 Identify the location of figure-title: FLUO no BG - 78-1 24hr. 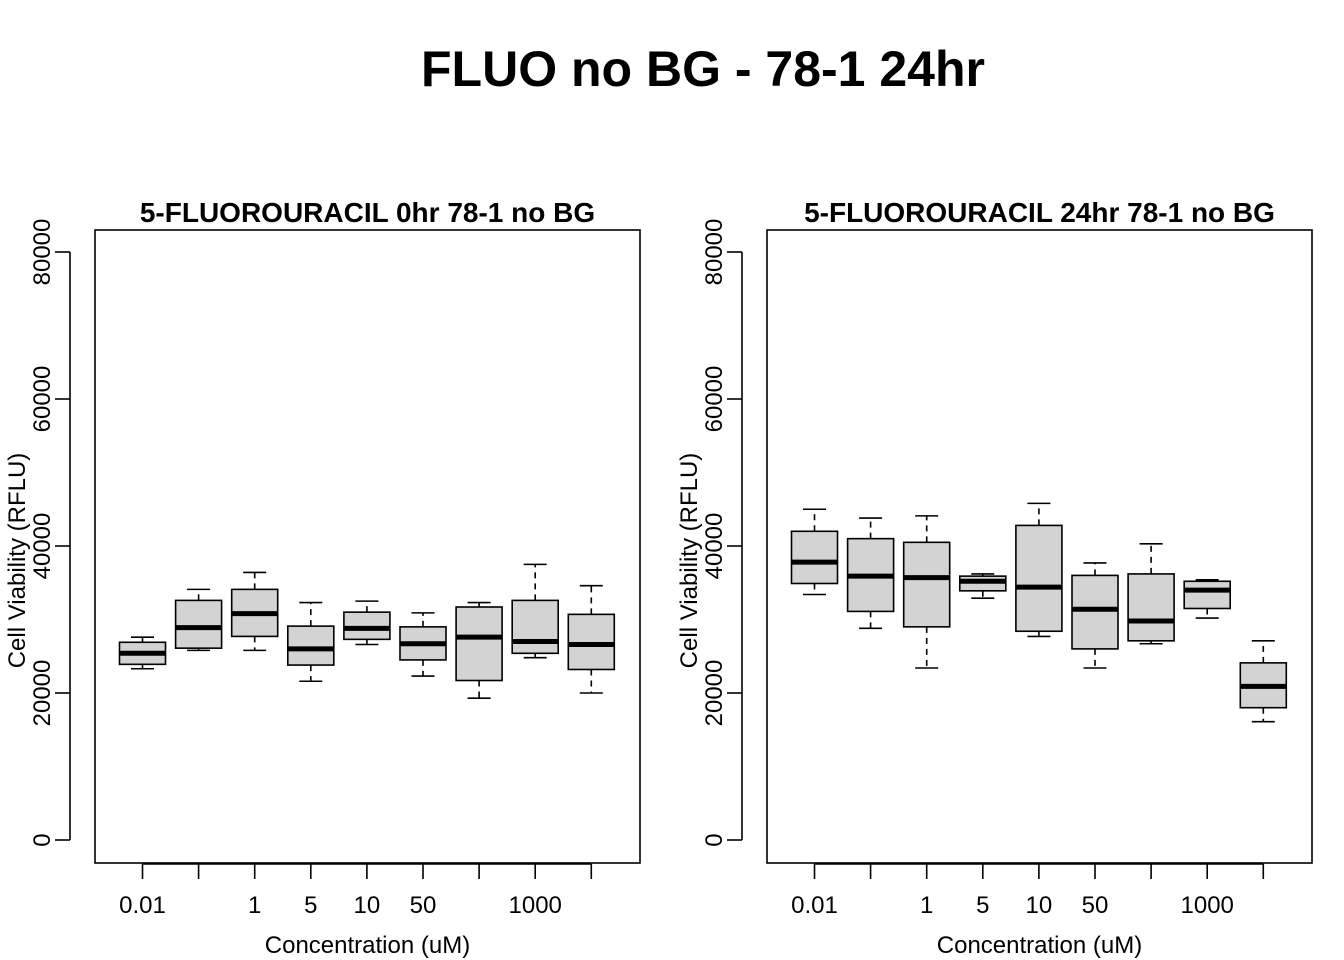
(703, 69).